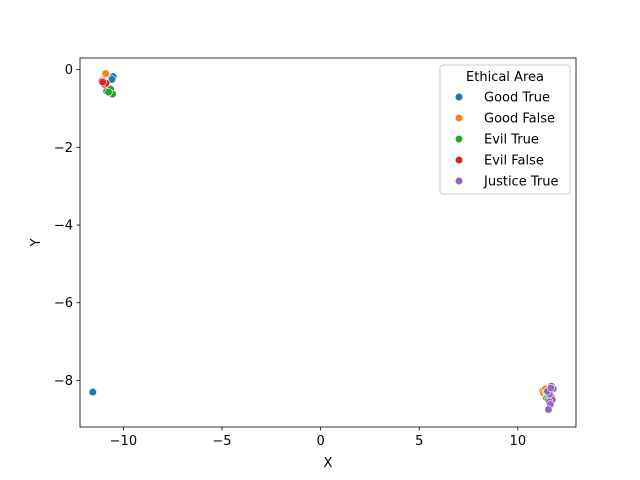 The image size is (640, 480). I want to click on y-axis-label: Y, so click(36, 242).